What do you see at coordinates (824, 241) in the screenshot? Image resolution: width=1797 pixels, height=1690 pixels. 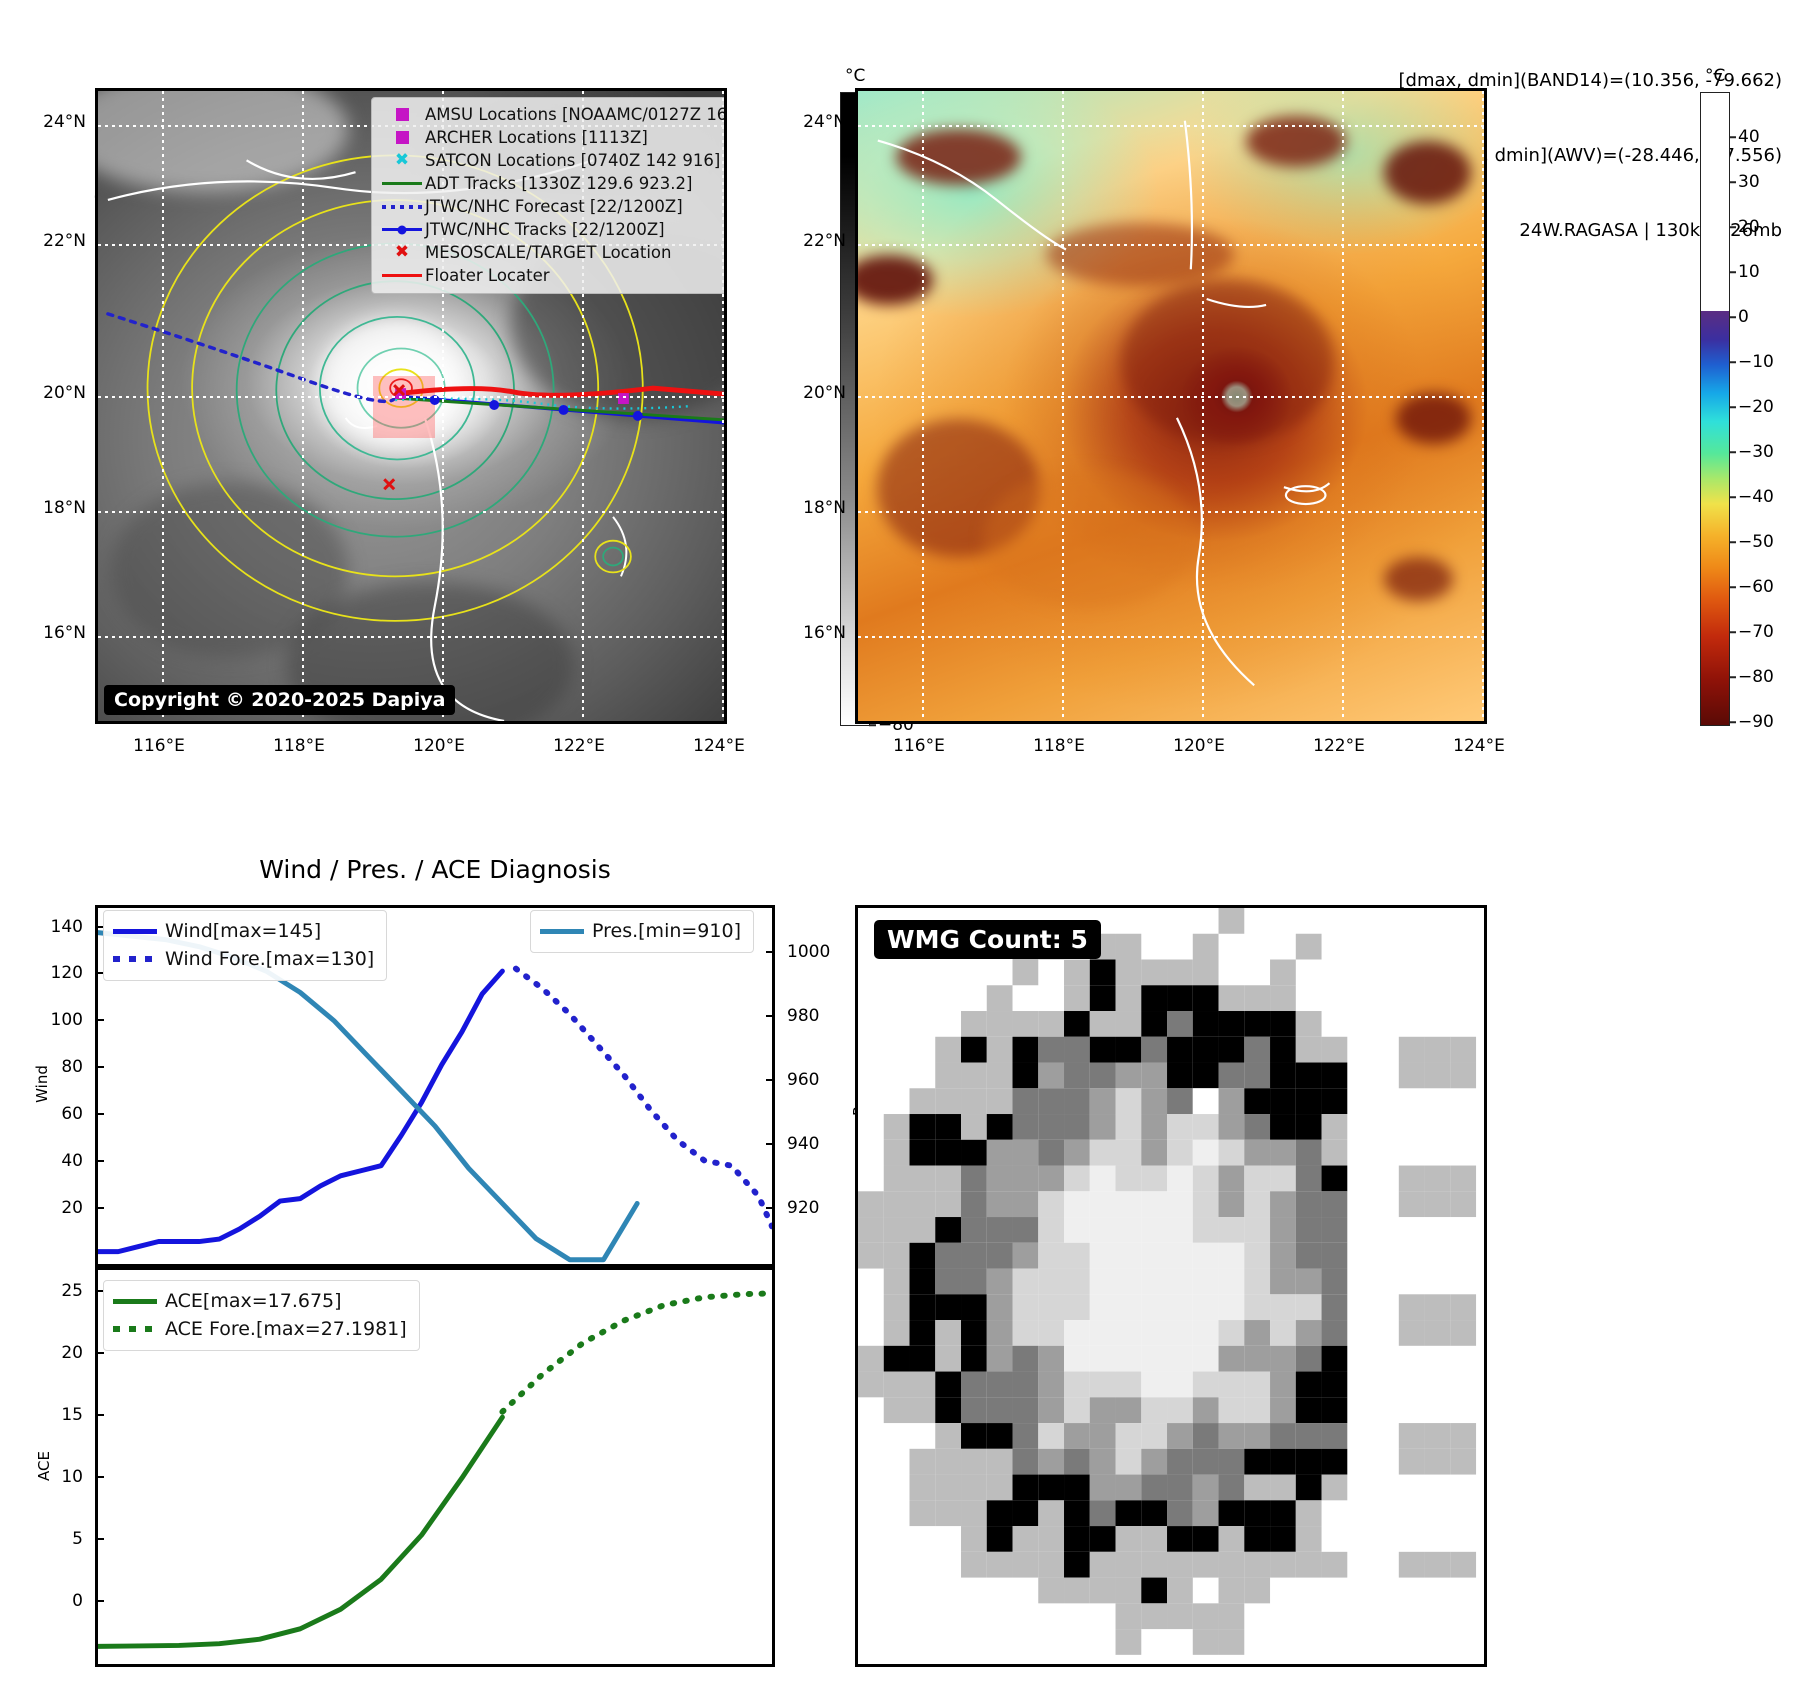 I see `lat-tick: 22°N` at bounding box center [824, 241].